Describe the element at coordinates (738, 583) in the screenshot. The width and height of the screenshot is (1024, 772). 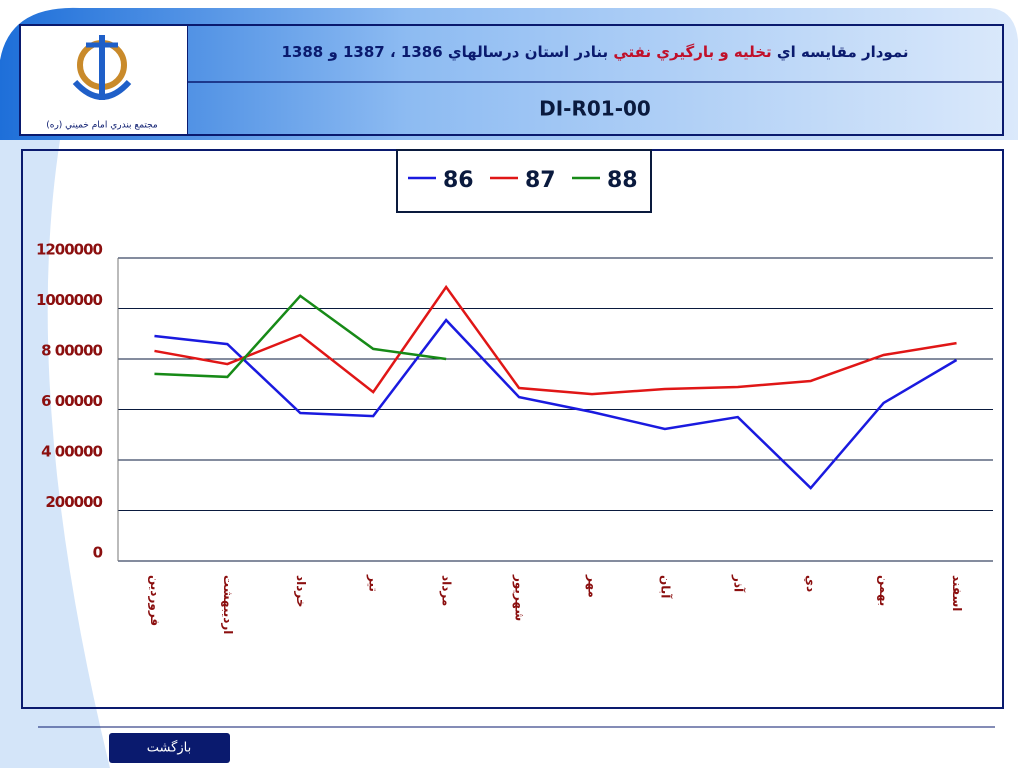
I see `x-tick-label: آذر` at that location.